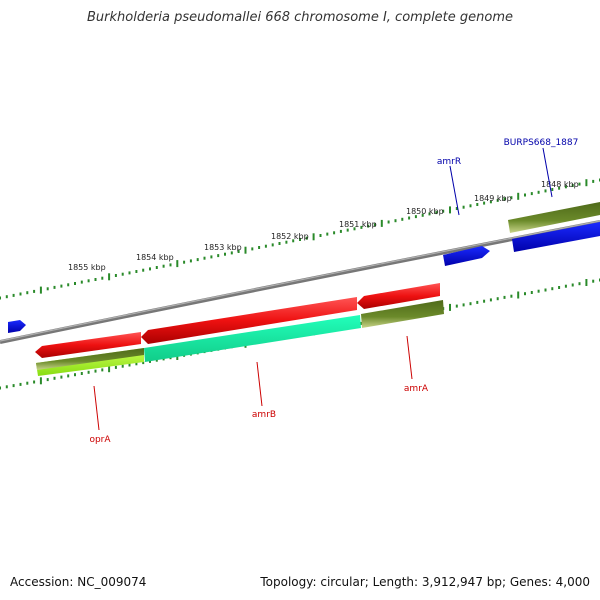 The image size is (600, 600). I want to click on tick-label-1855: 1855 kbp, so click(87, 267).